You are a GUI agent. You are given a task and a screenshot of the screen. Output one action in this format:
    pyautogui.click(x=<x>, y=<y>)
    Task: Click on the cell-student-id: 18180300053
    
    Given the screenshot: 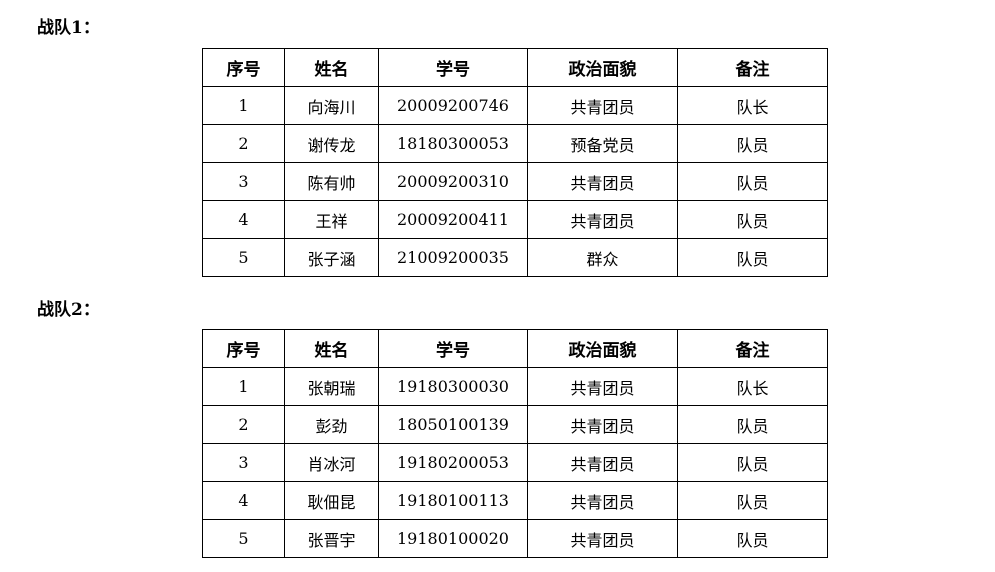 What is the action you would take?
    pyautogui.click(x=453, y=143)
    